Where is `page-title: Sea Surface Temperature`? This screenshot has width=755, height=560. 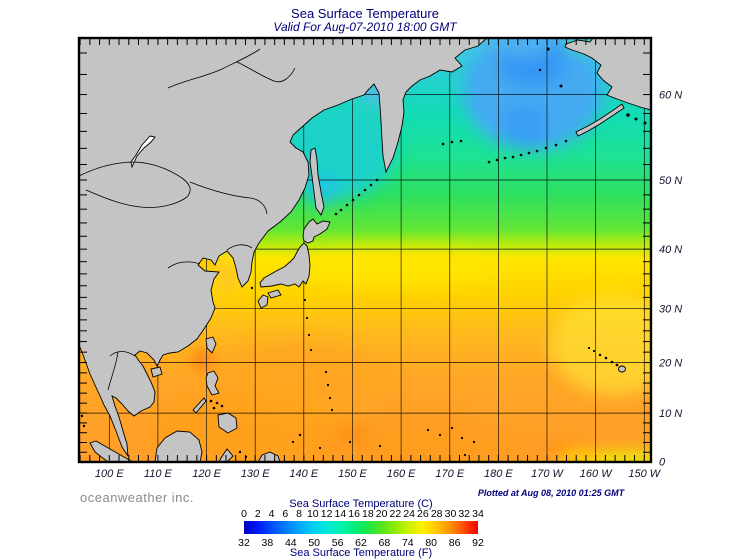
page-title: Sea Surface Temperature is located at coordinates (365, 13).